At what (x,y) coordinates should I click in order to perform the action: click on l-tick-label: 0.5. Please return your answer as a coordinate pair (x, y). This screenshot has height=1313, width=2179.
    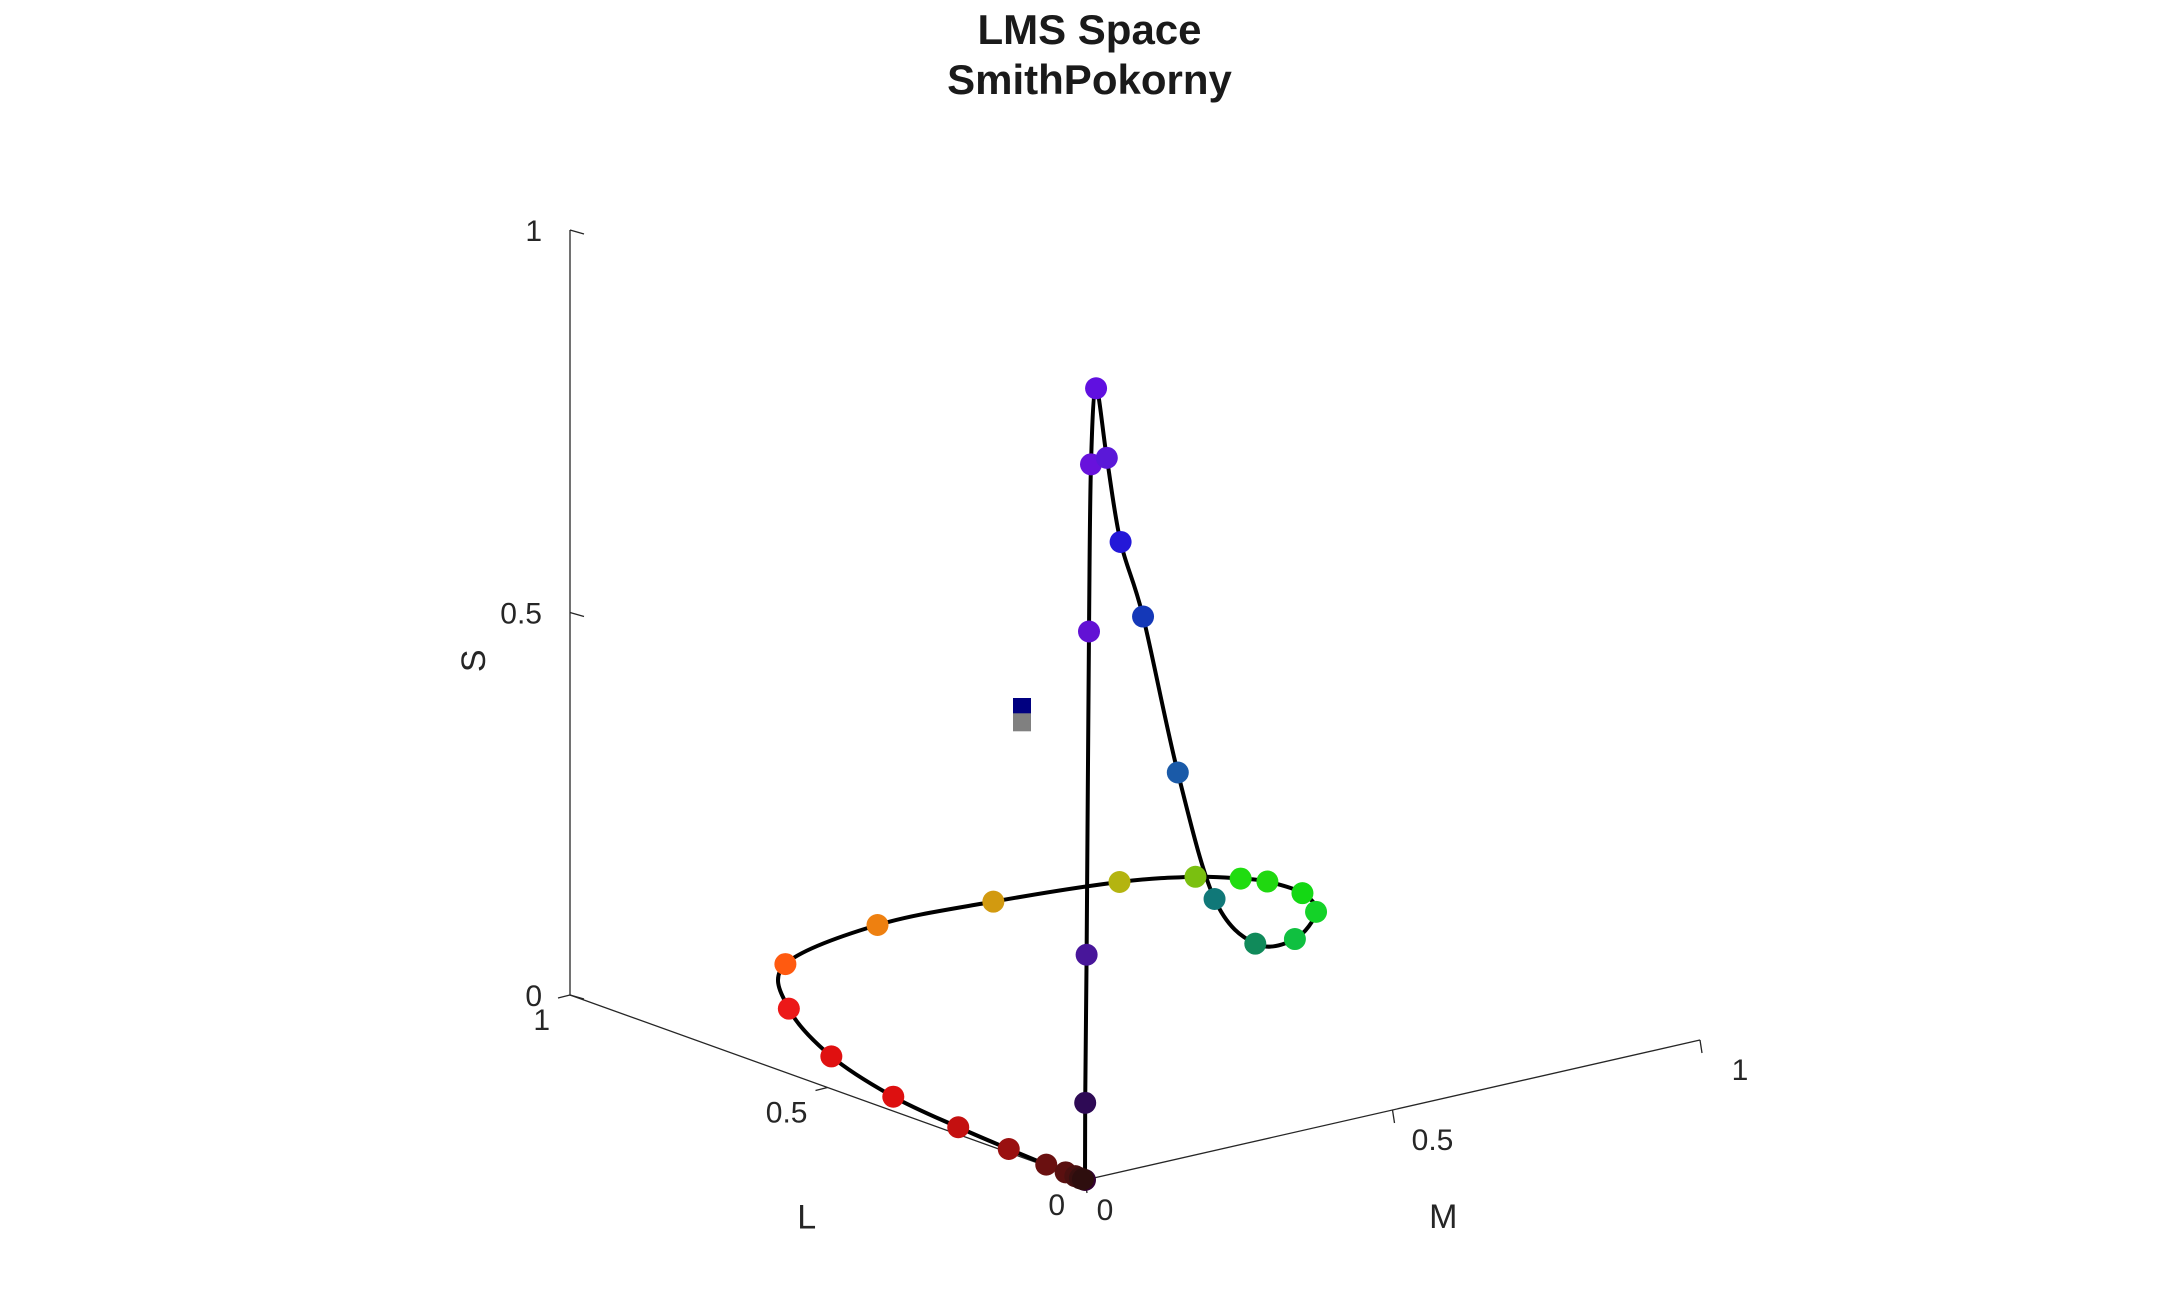
    Looking at the image, I should click on (787, 1113).